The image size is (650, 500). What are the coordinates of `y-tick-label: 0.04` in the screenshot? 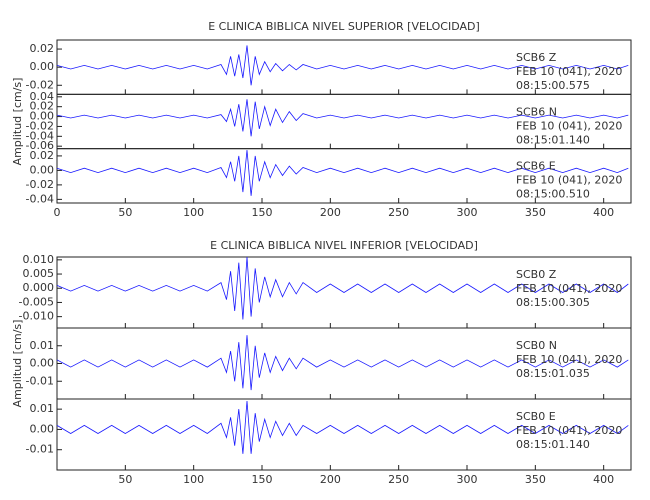 It's located at (42, 96).